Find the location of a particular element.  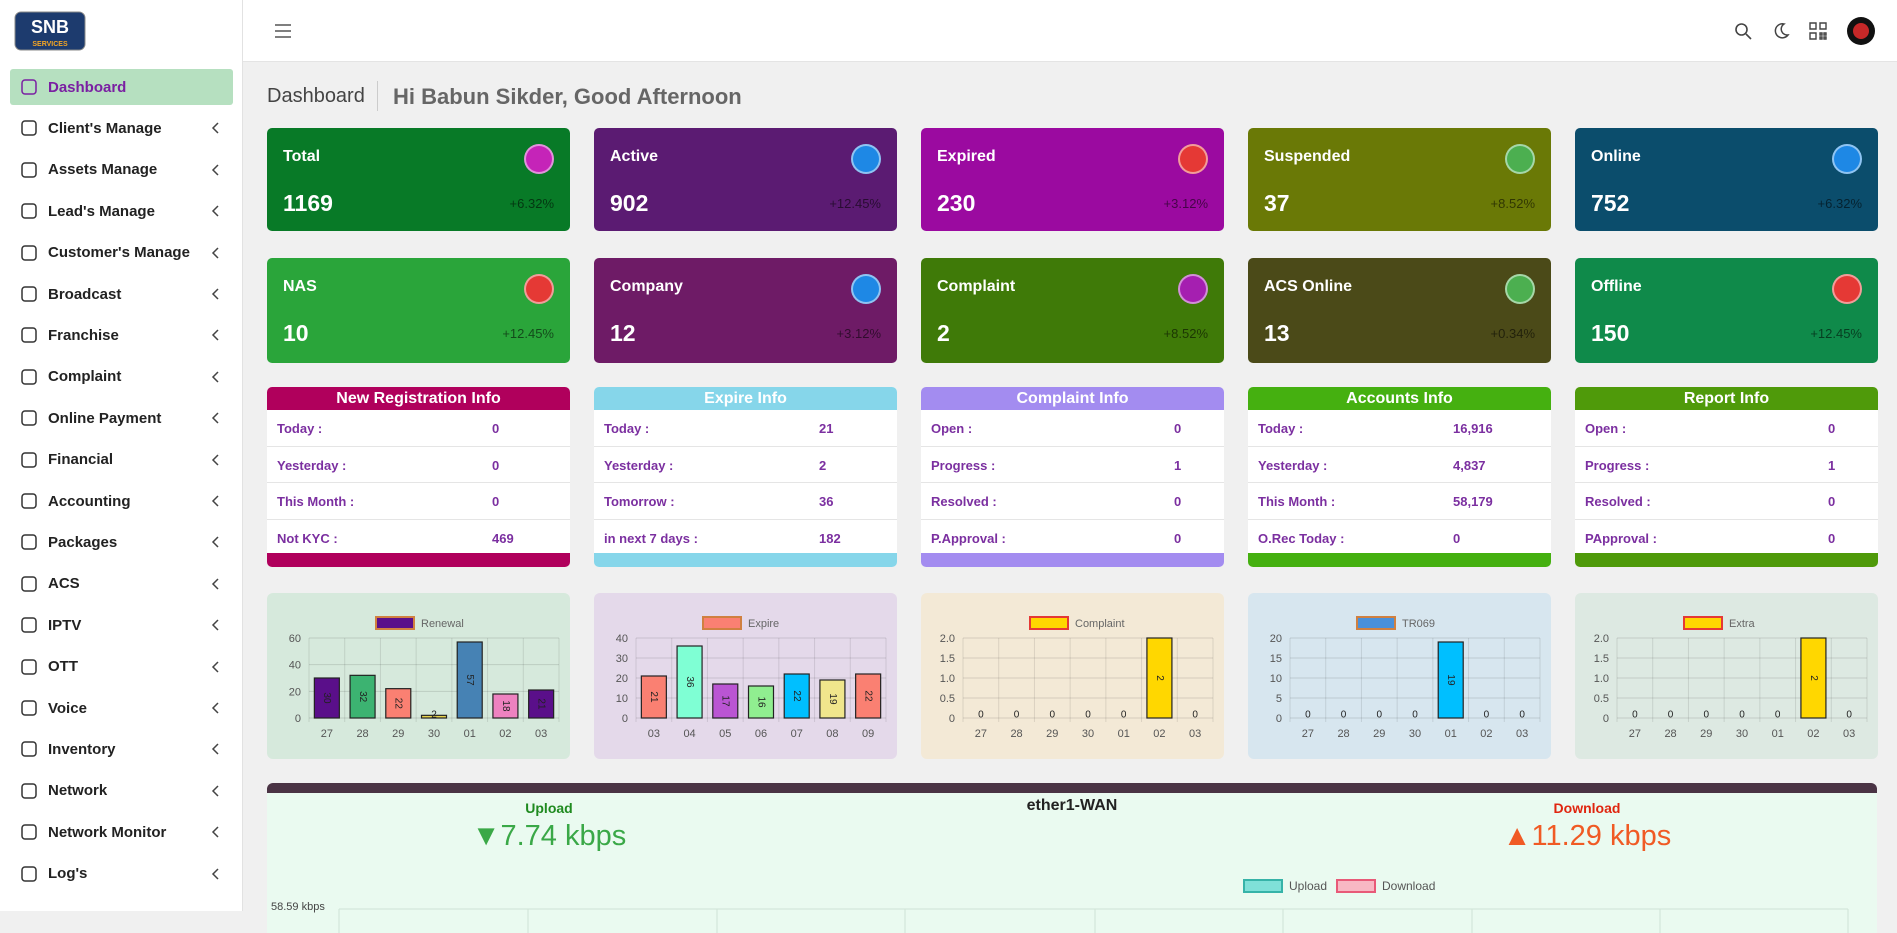

stat-label: Active is located at coordinates (634, 156).